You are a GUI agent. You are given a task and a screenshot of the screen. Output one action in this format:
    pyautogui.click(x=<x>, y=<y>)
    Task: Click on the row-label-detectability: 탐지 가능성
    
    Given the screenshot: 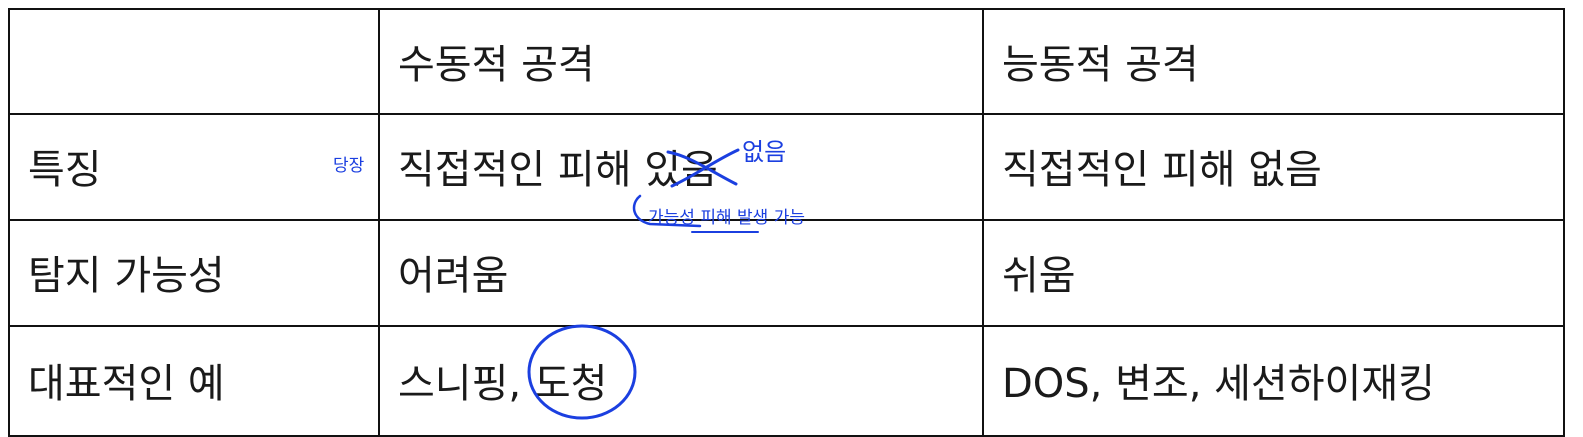 What is the action you would take?
    pyautogui.click(x=194, y=273)
    